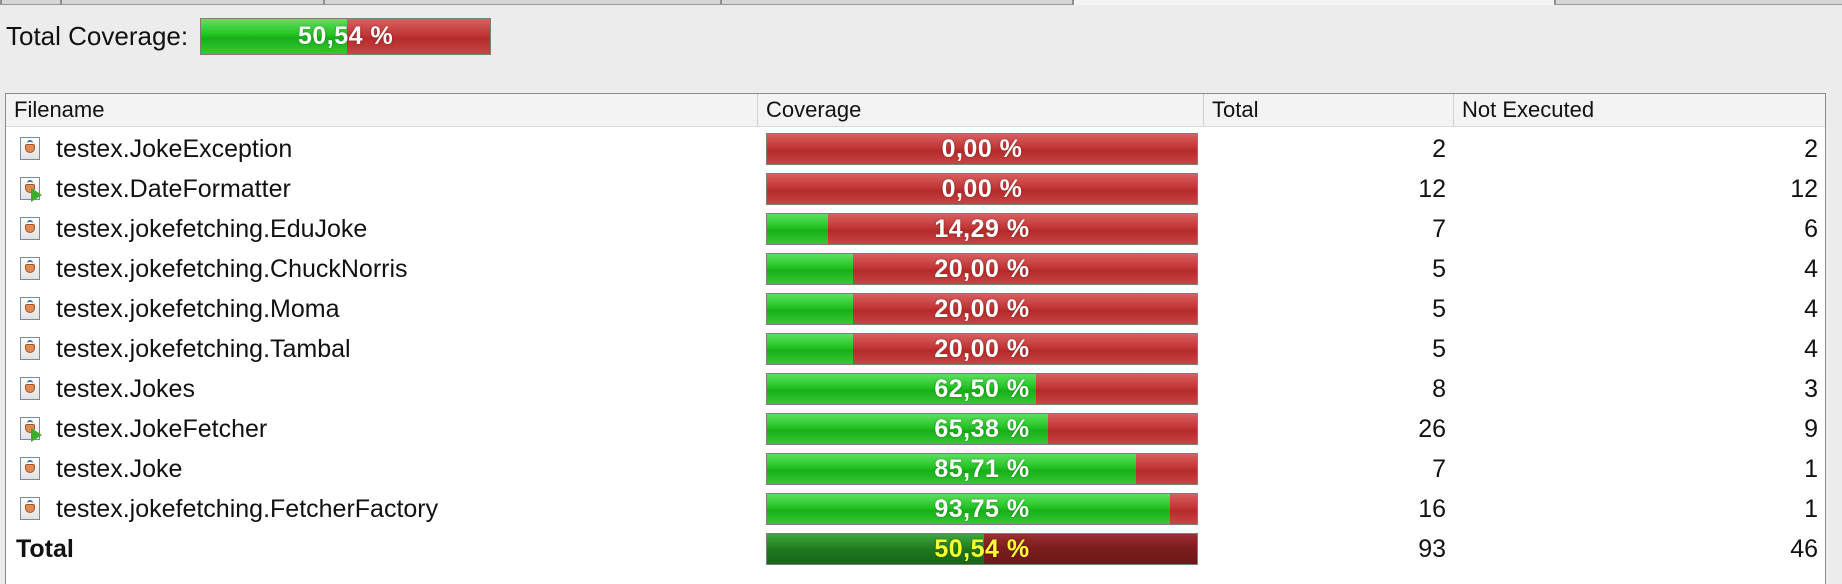 This screenshot has width=1842, height=584. What do you see at coordinates (45, 548) in the screenshot?
I see `total-label: Total` at bounding box center [45, 548].